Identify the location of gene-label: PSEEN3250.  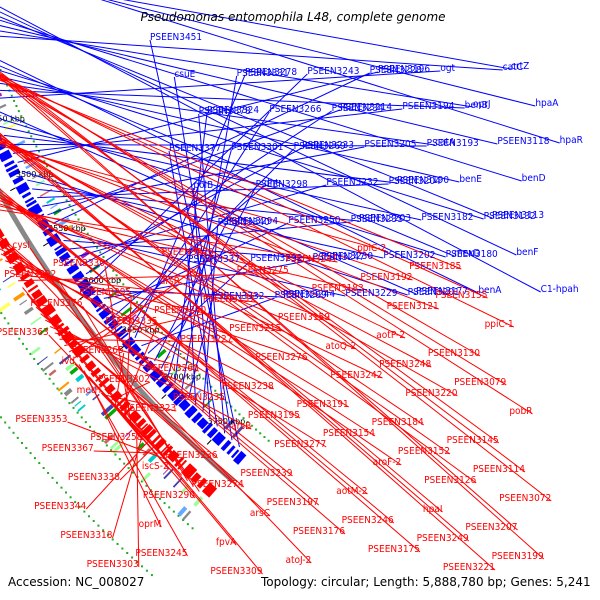
(314, 220).